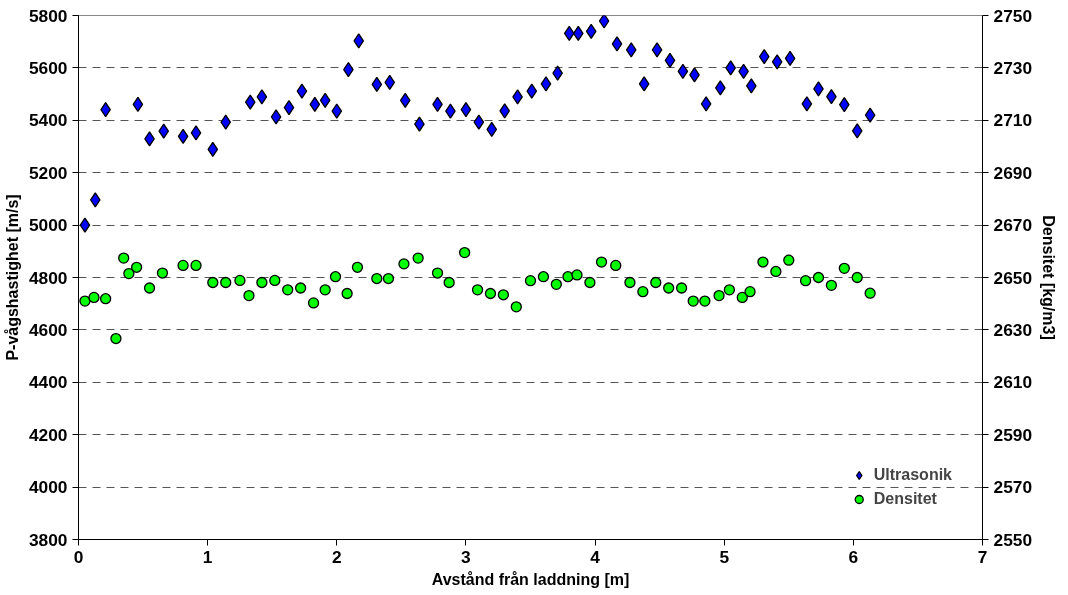 The height and width of the screenshot is (595, 1068). I want to click on y2-tick-label: 2670, so click(1013, 225).